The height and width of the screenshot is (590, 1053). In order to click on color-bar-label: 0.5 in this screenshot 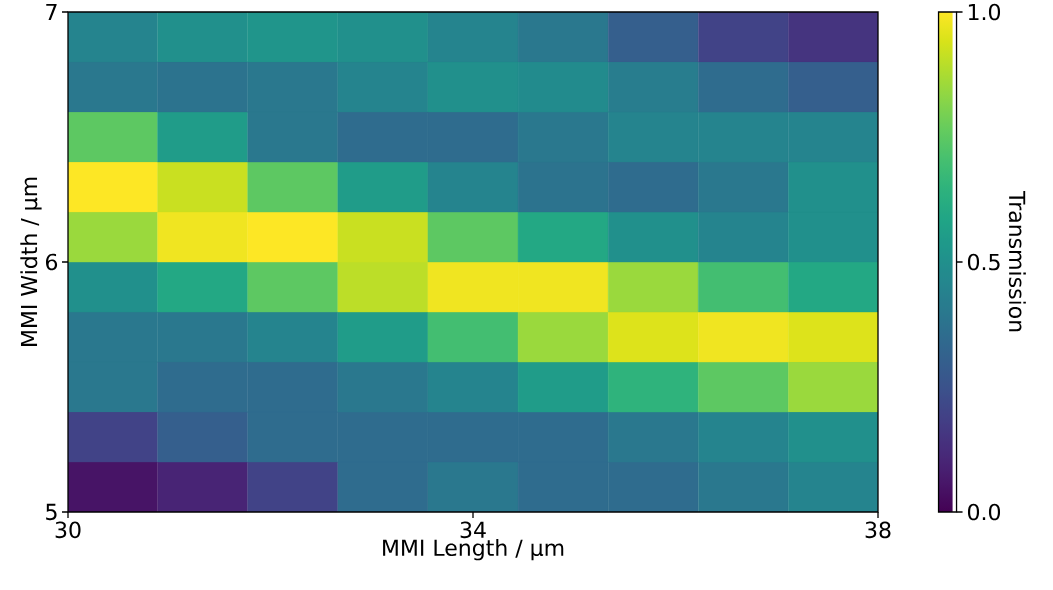, I will do `click(983, 262)`.